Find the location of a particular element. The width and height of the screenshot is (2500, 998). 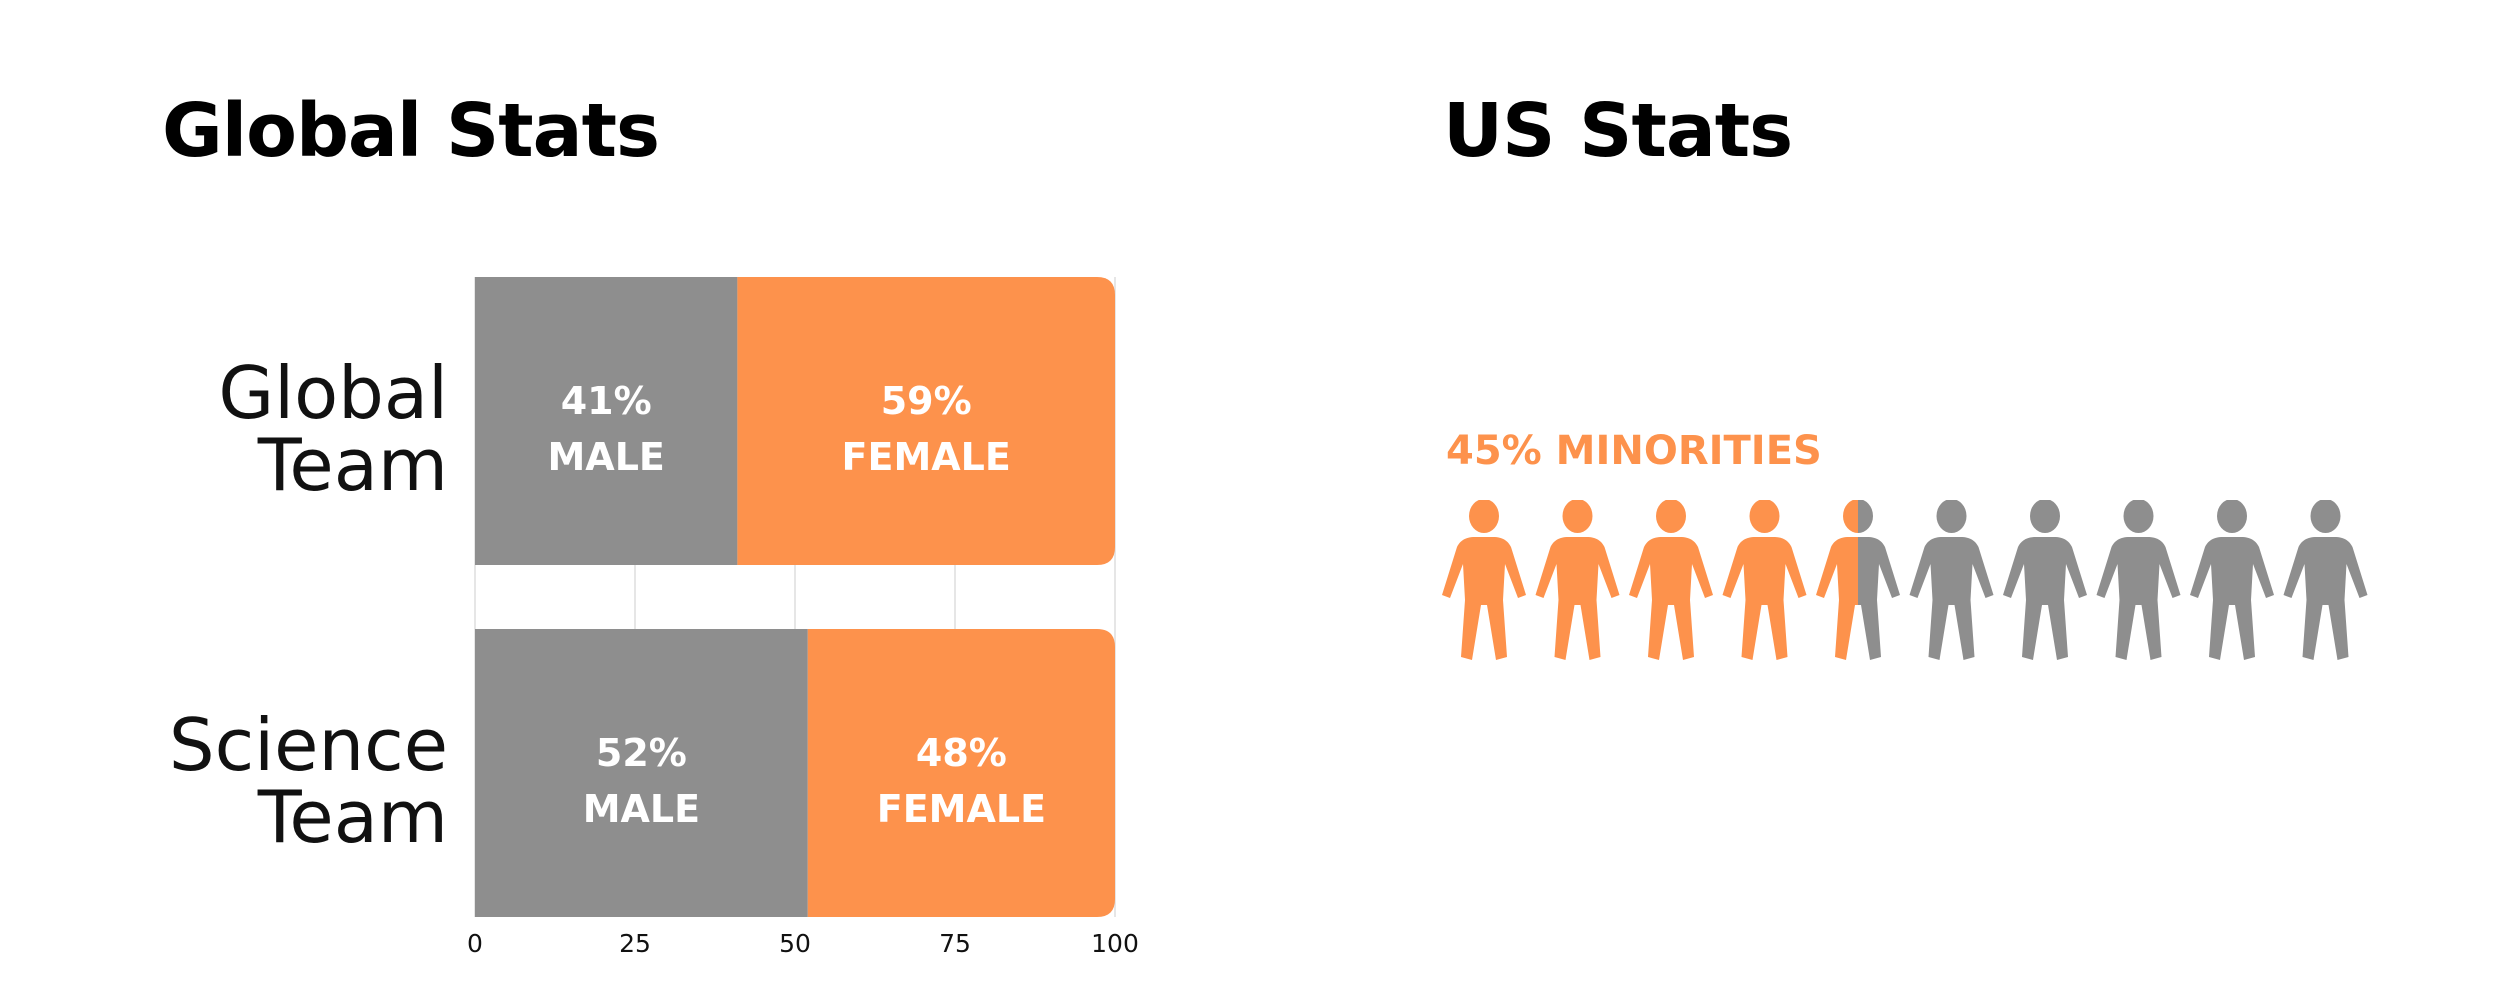

x-tick-label-25: 25 is located at coordinates (635, 943).